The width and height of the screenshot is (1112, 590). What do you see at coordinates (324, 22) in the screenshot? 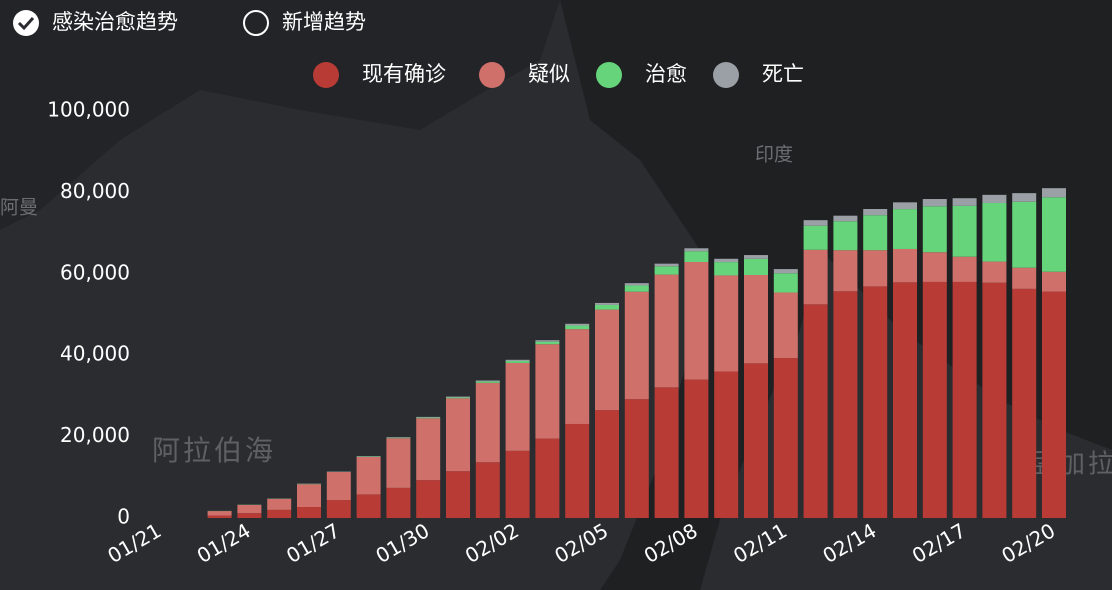
I see `toggle-label: 新增趋势` at bounding box center [324, 22].